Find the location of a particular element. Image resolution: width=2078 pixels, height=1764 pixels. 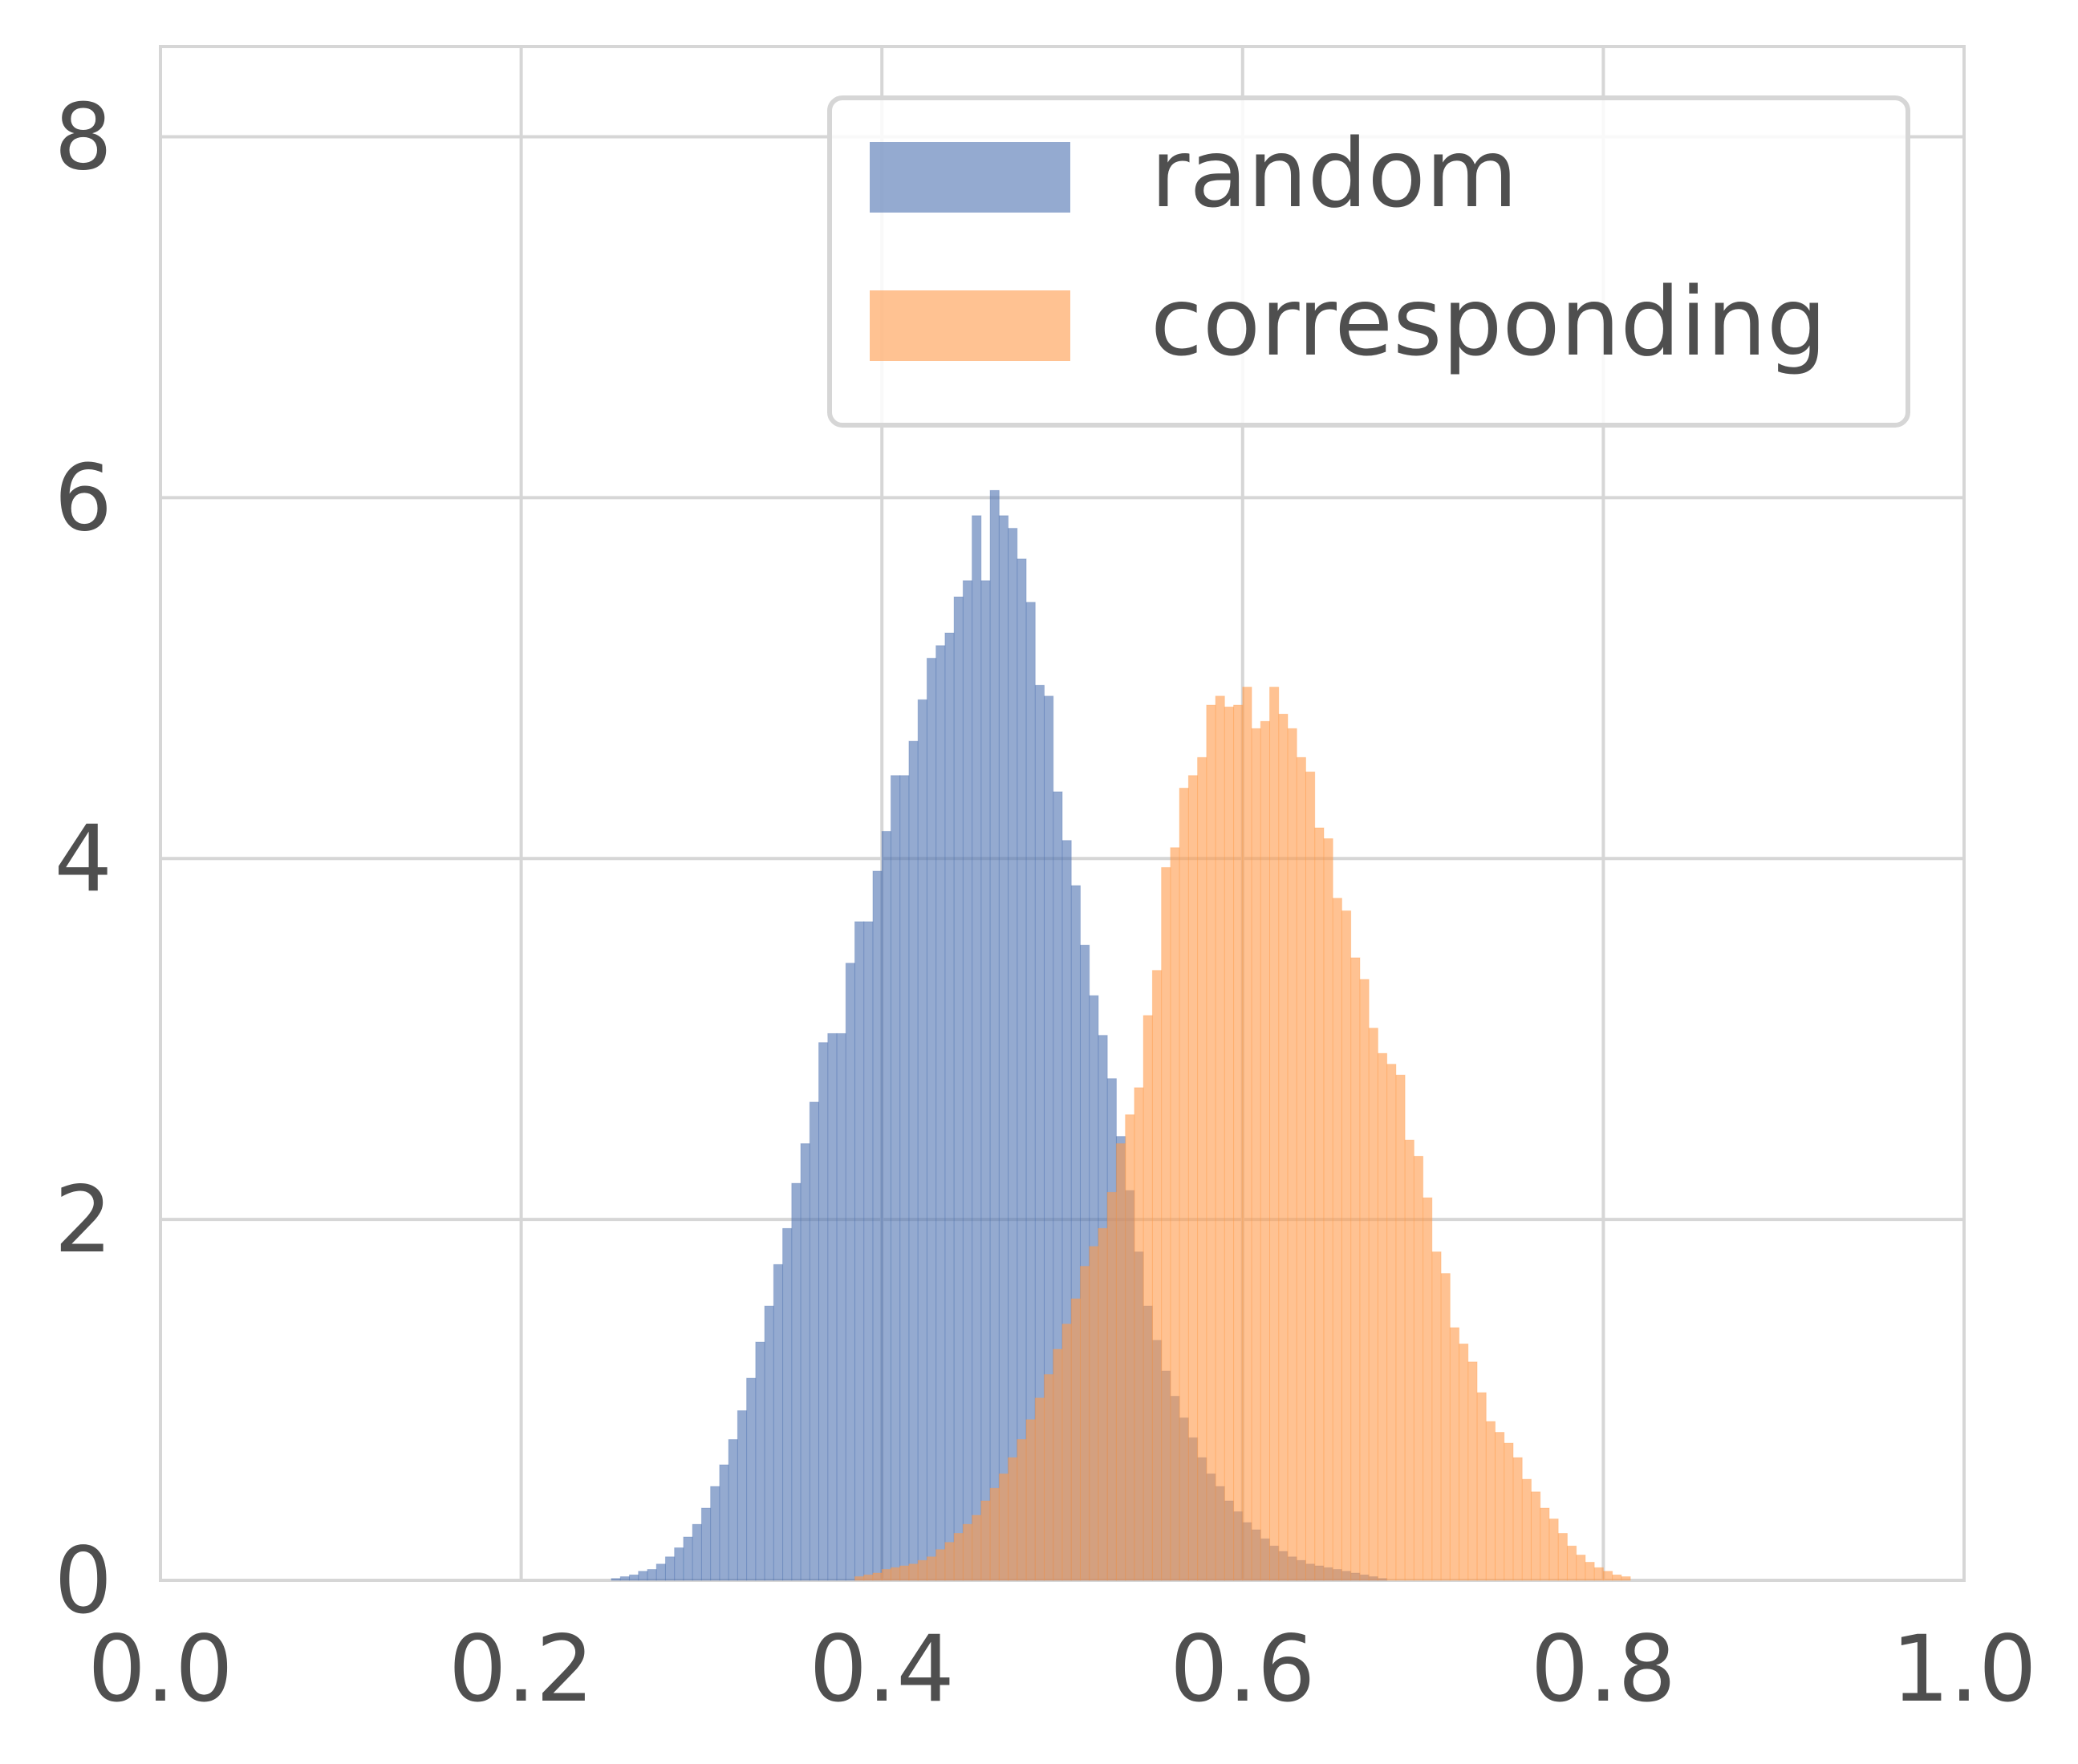

x-tick-label: 0.8 is located at coordinates (1603, 1669).